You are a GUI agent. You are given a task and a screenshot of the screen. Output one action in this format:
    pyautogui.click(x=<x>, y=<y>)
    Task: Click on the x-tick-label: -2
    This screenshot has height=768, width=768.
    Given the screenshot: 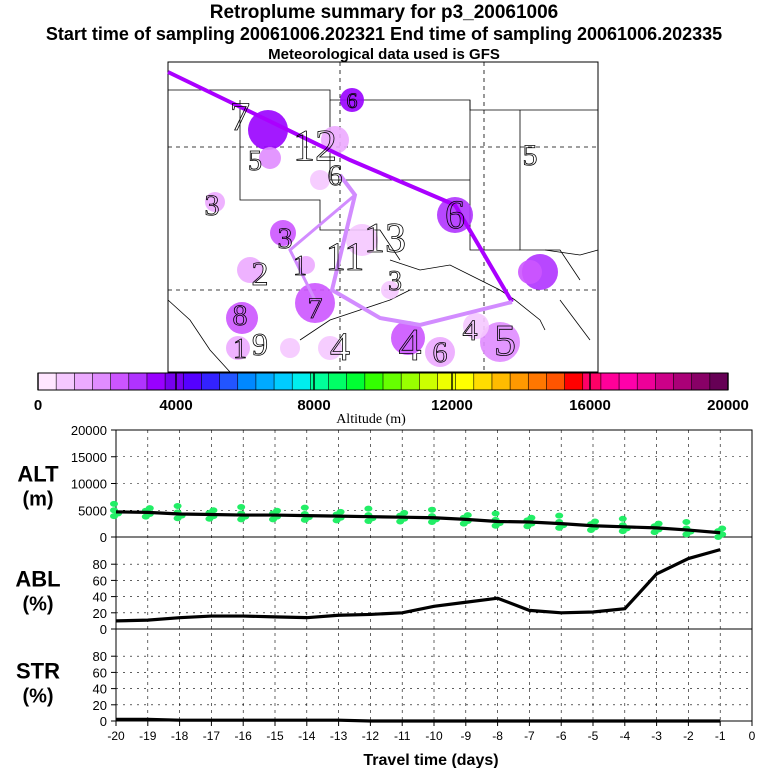 What is the action you would take?
    pyautogui.click(x=688, y=736)
    